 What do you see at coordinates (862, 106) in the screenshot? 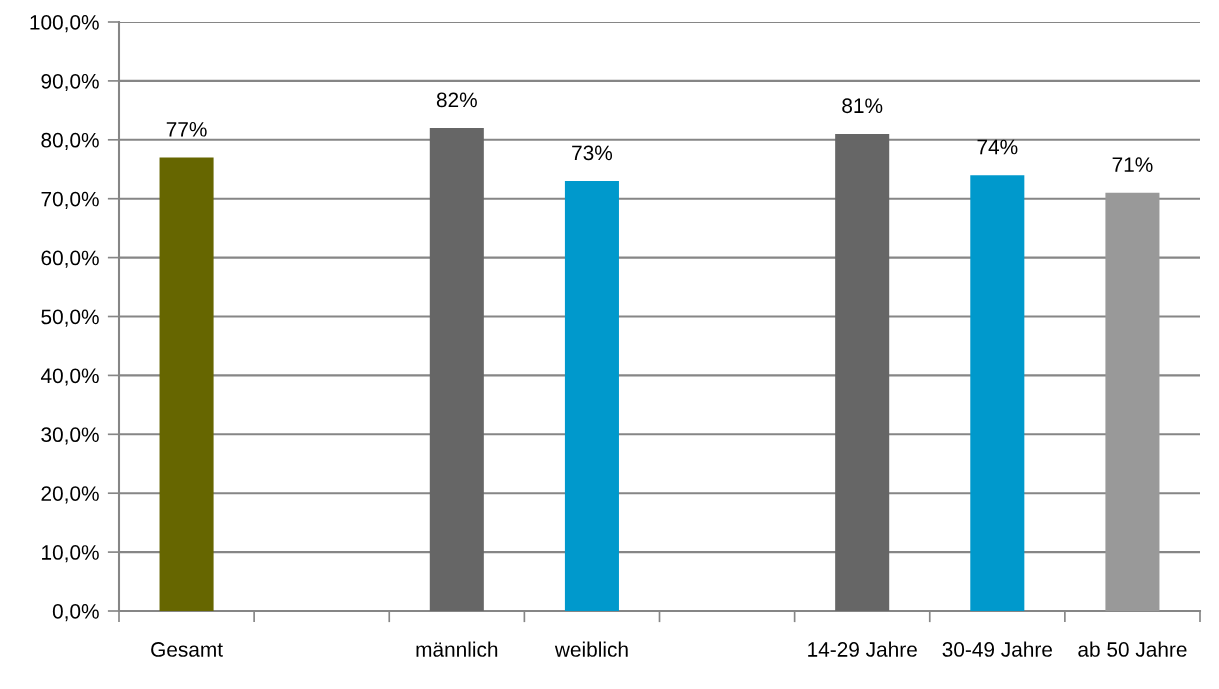
I see `data-label: 81%` at bounding box center [862, 106].